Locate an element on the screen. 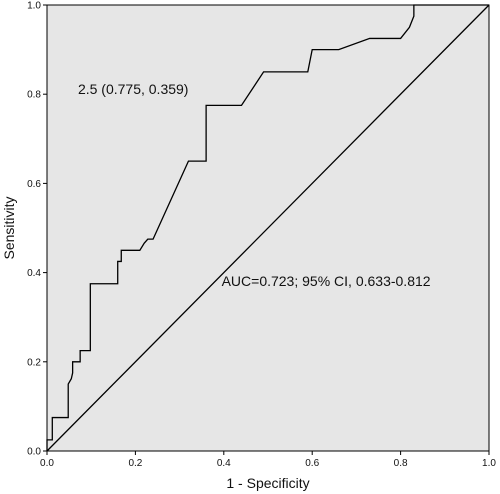  y-tick-label: 0.2 is located at coordinates (34, 362).